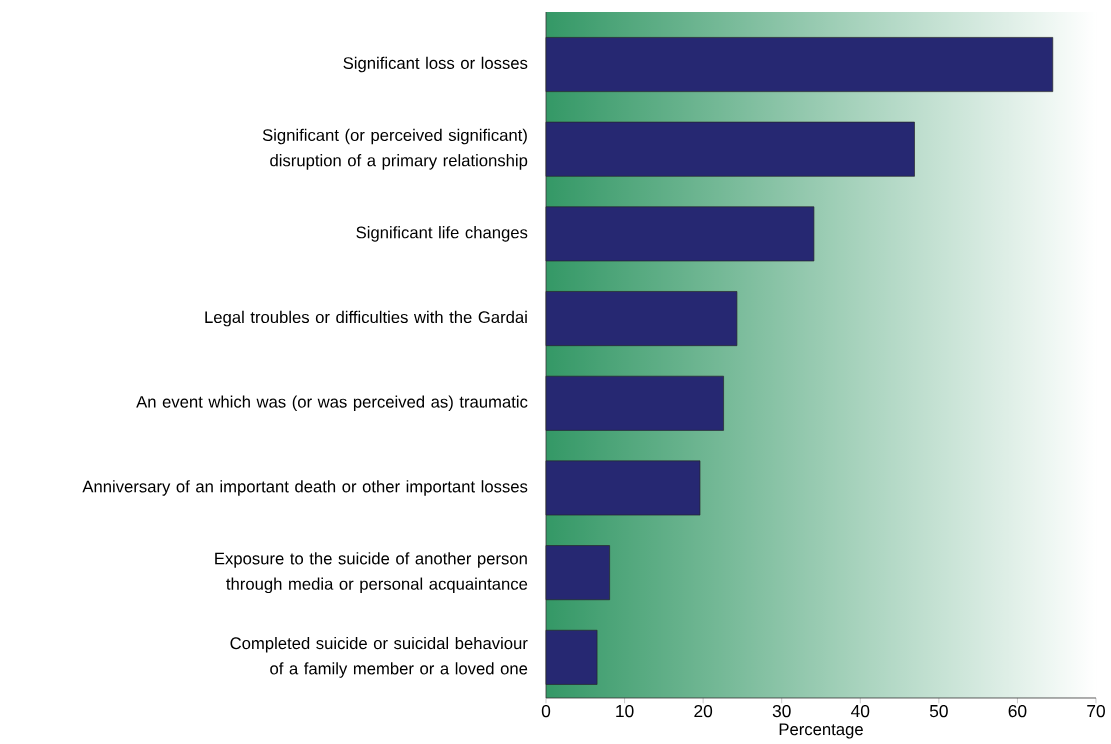 This screenshot has height=744, width=1111. I want to click on x-tick-label: 20, so click(703, 711).